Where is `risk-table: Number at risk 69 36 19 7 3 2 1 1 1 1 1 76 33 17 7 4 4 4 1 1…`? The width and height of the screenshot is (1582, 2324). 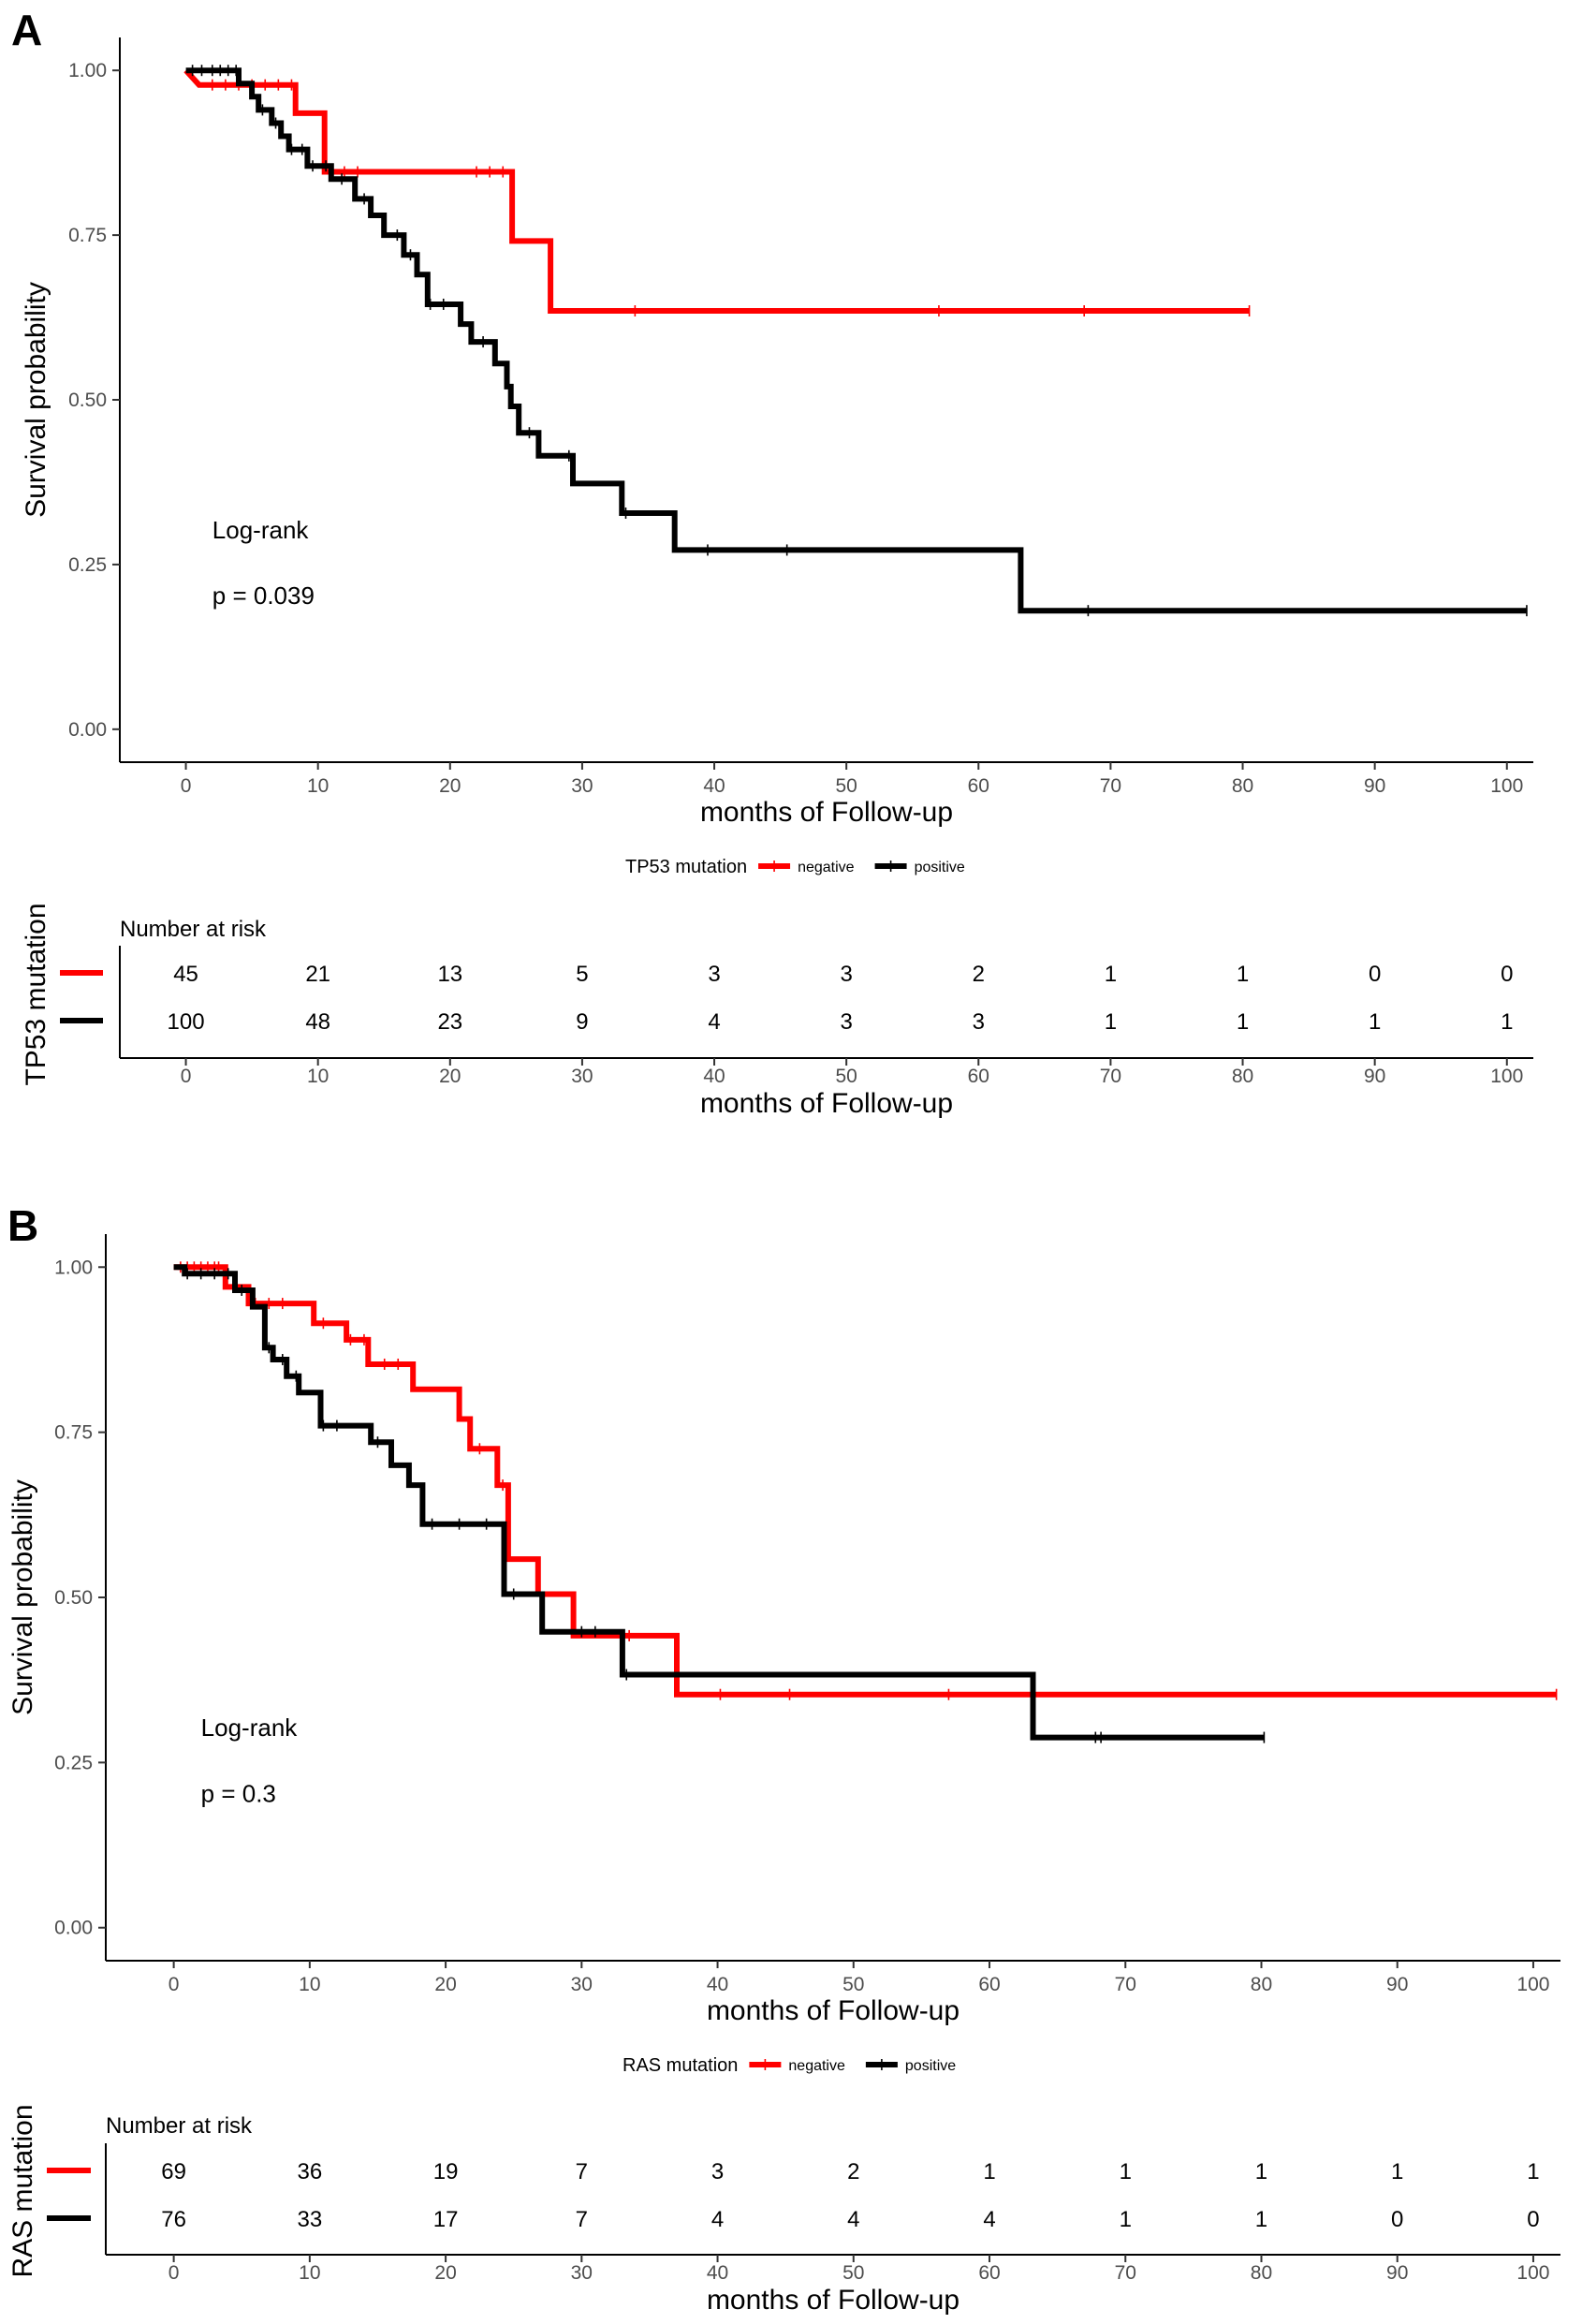 risk-table: Number at risk 69 36 19 7 3 2 1 1 1 1 1 76 33 17 7 4 4 4 1 1… is located at coordinates (783, 2210).